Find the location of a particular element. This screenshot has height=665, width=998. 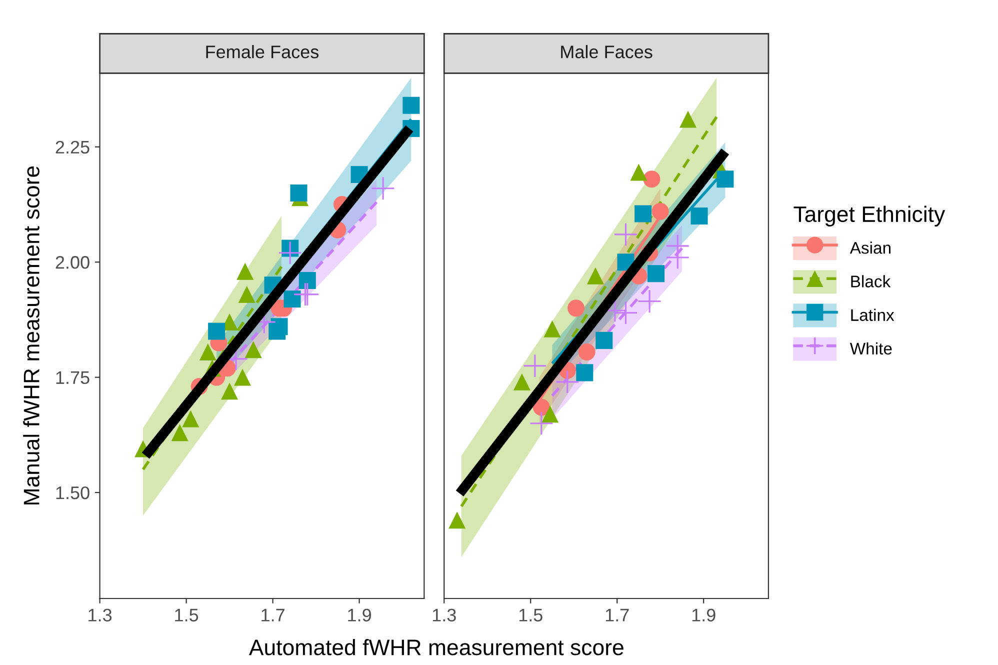

chart-title: Male Faces is located at coordinates (606, 51).